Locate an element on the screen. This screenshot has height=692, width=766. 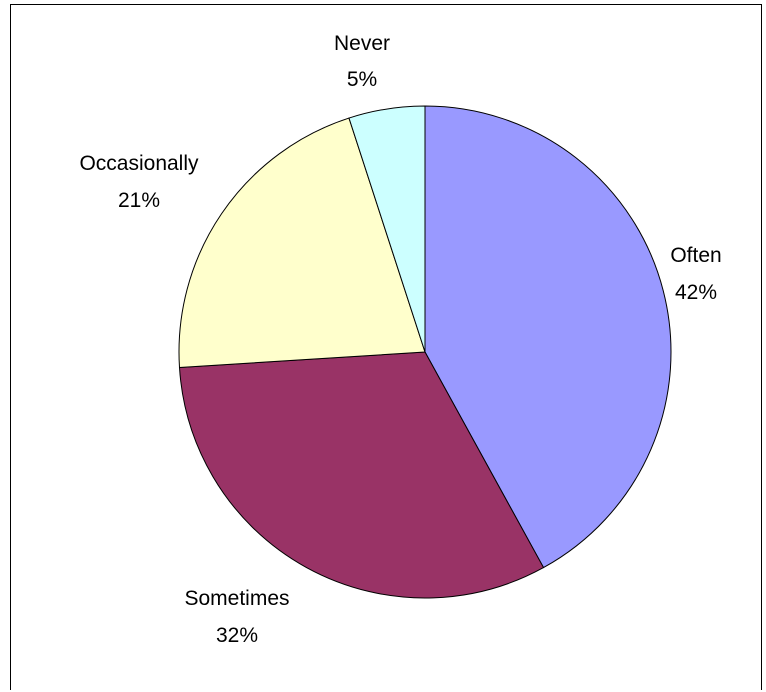
pie-slice-never is located at coordinates (387, 229).